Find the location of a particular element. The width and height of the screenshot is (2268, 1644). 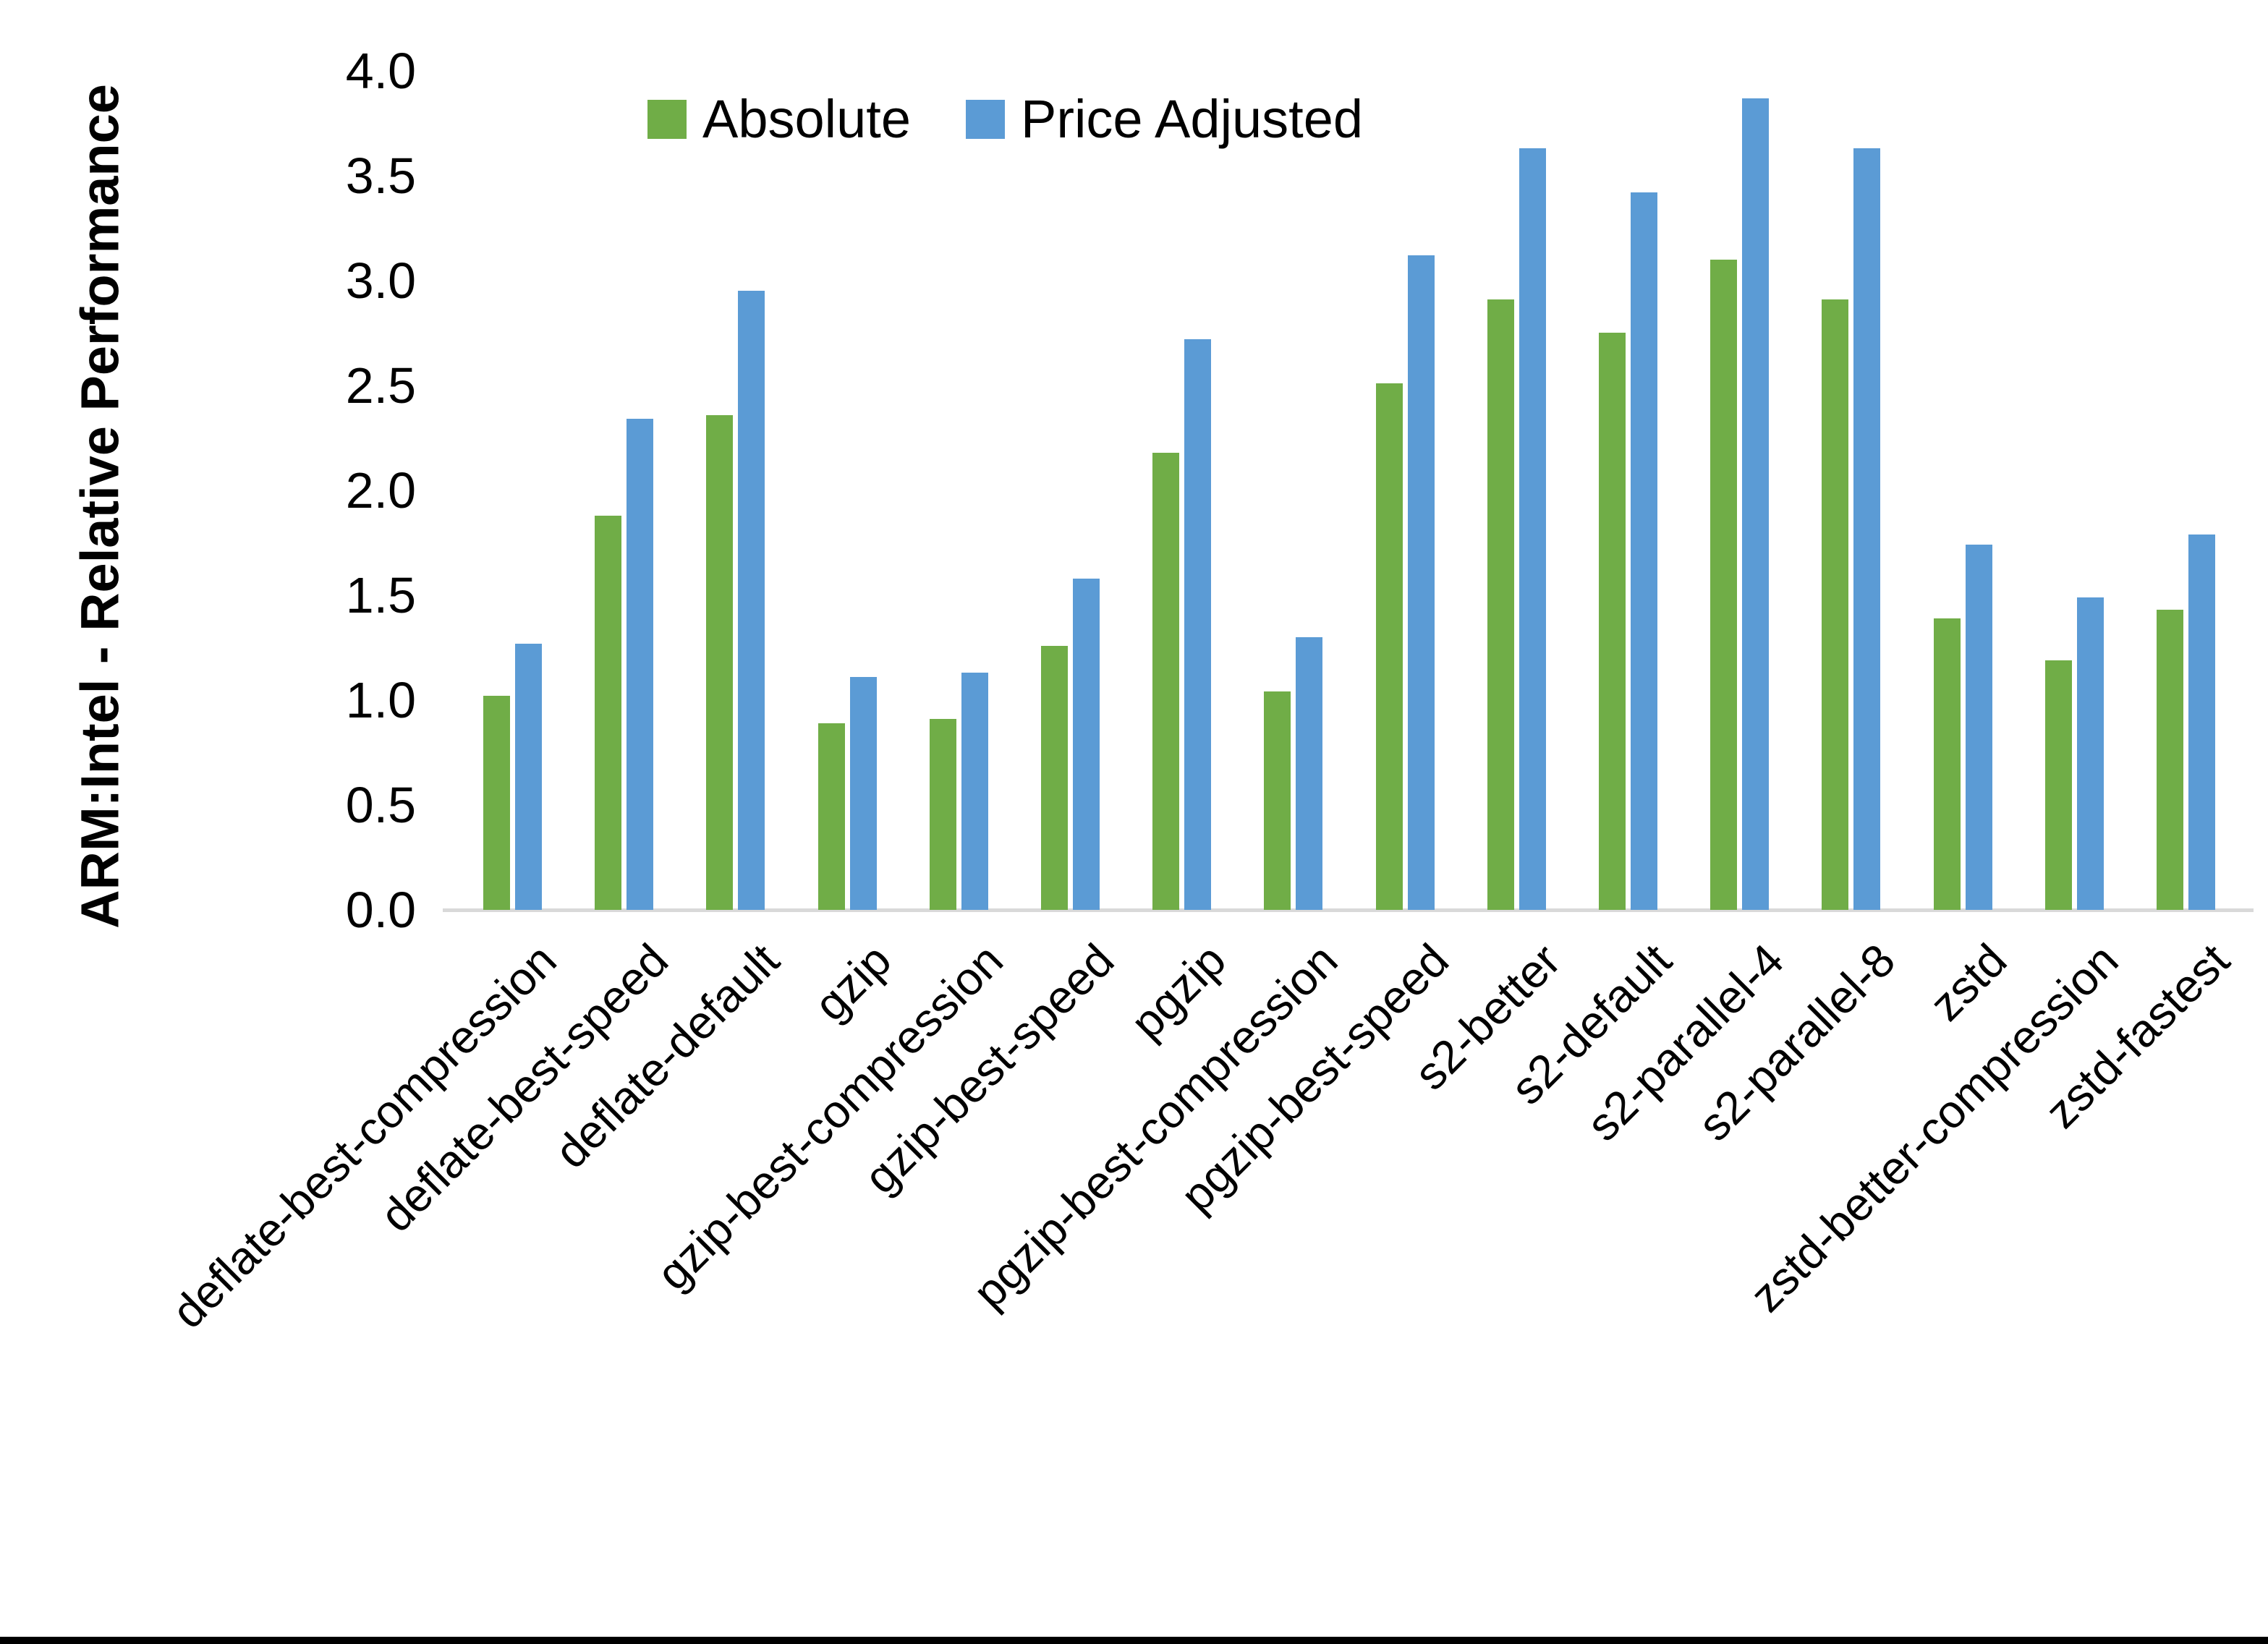

bar-absolute-gzip-best-compression is located at coordinates (943, 814).